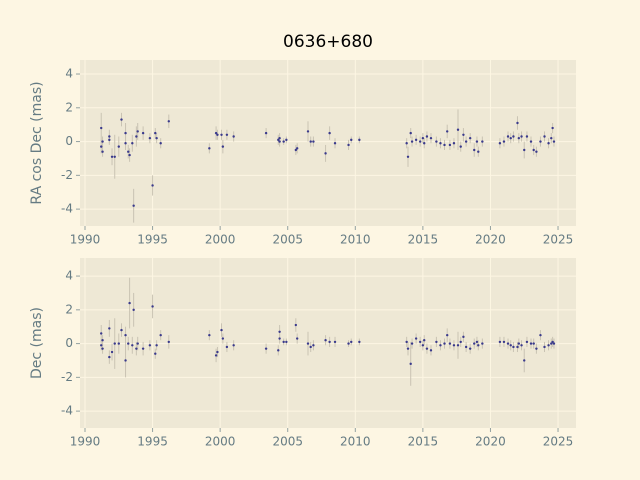  I want to click on y-tick-label: -2, so click(67, 175).